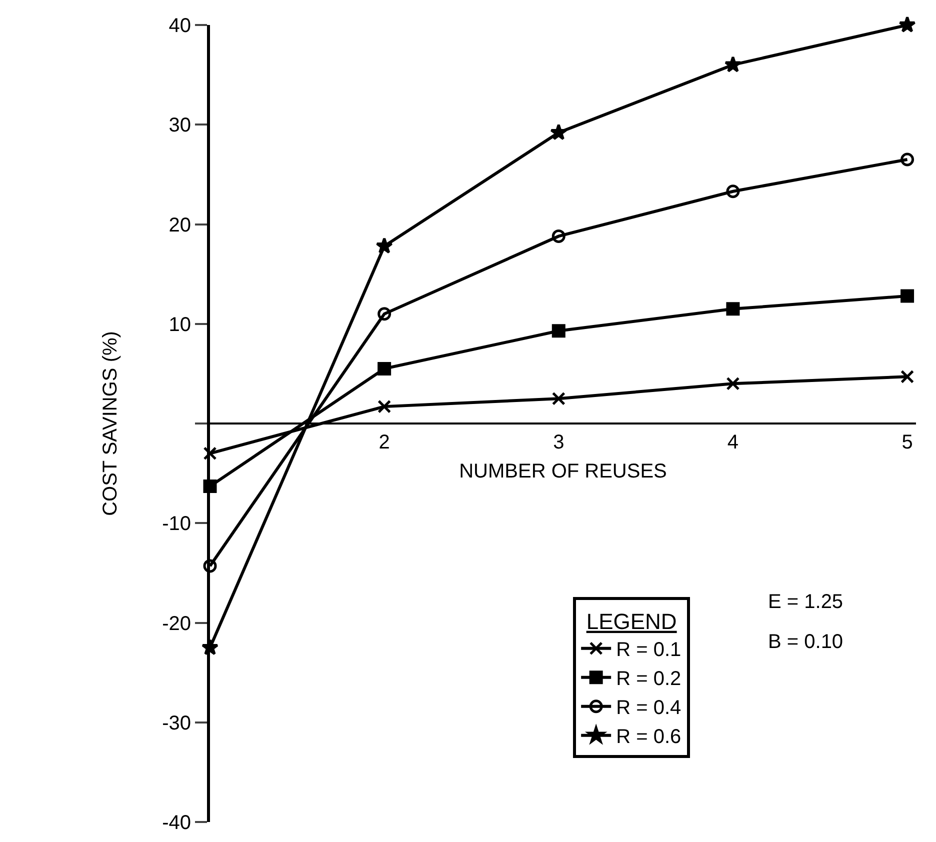 This screenshot has height=842, width=936. Describe the element at coordinates (806, 642) in the screenshot. I see `annotation: B = 0.10` at that location.